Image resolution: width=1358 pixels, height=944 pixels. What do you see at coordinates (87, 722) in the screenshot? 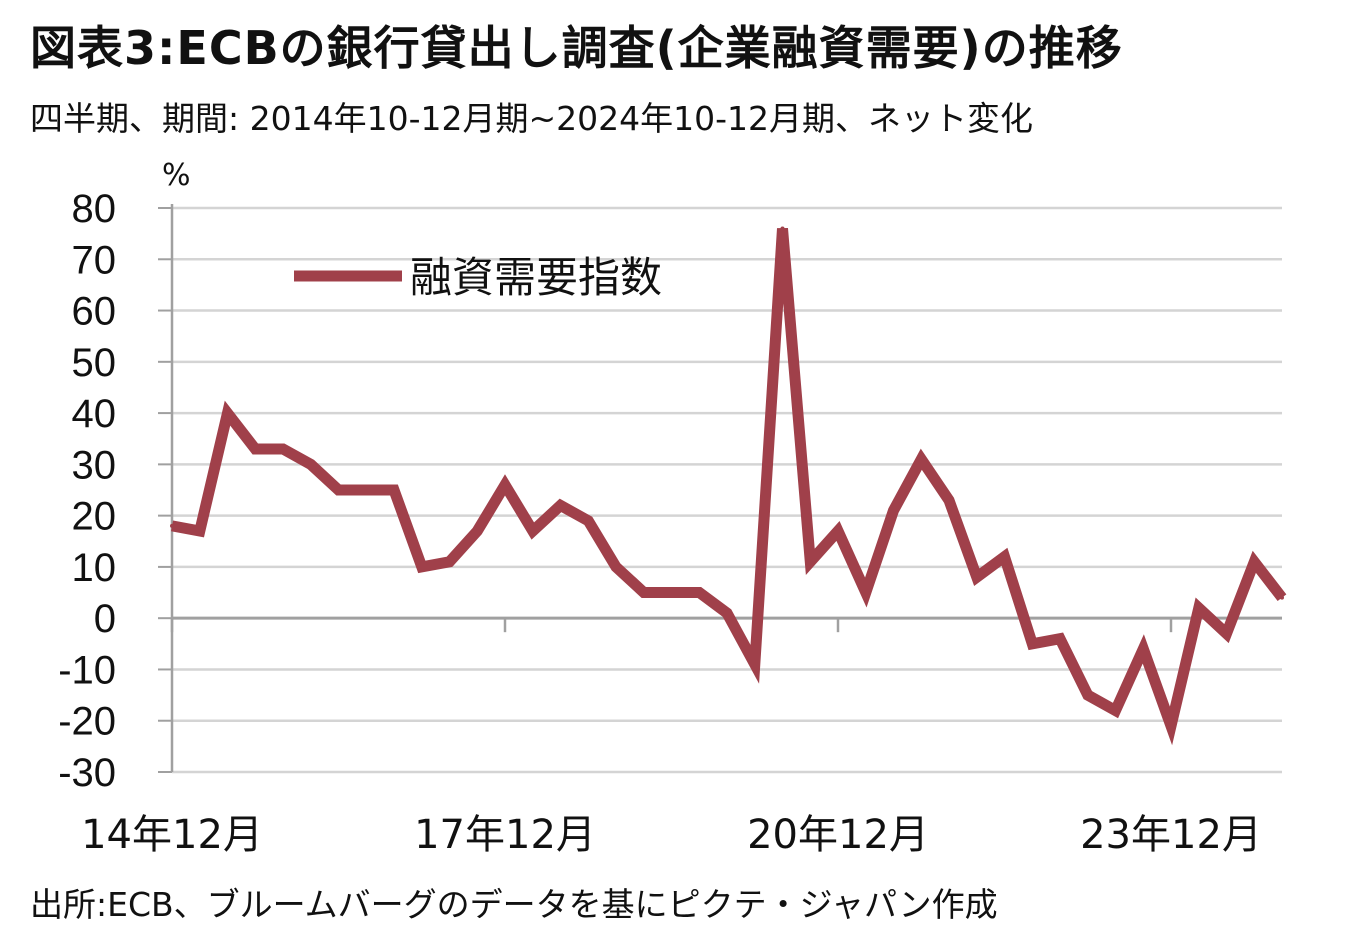
I see `y-tick-label: -20` at bounding box center [87, 722].